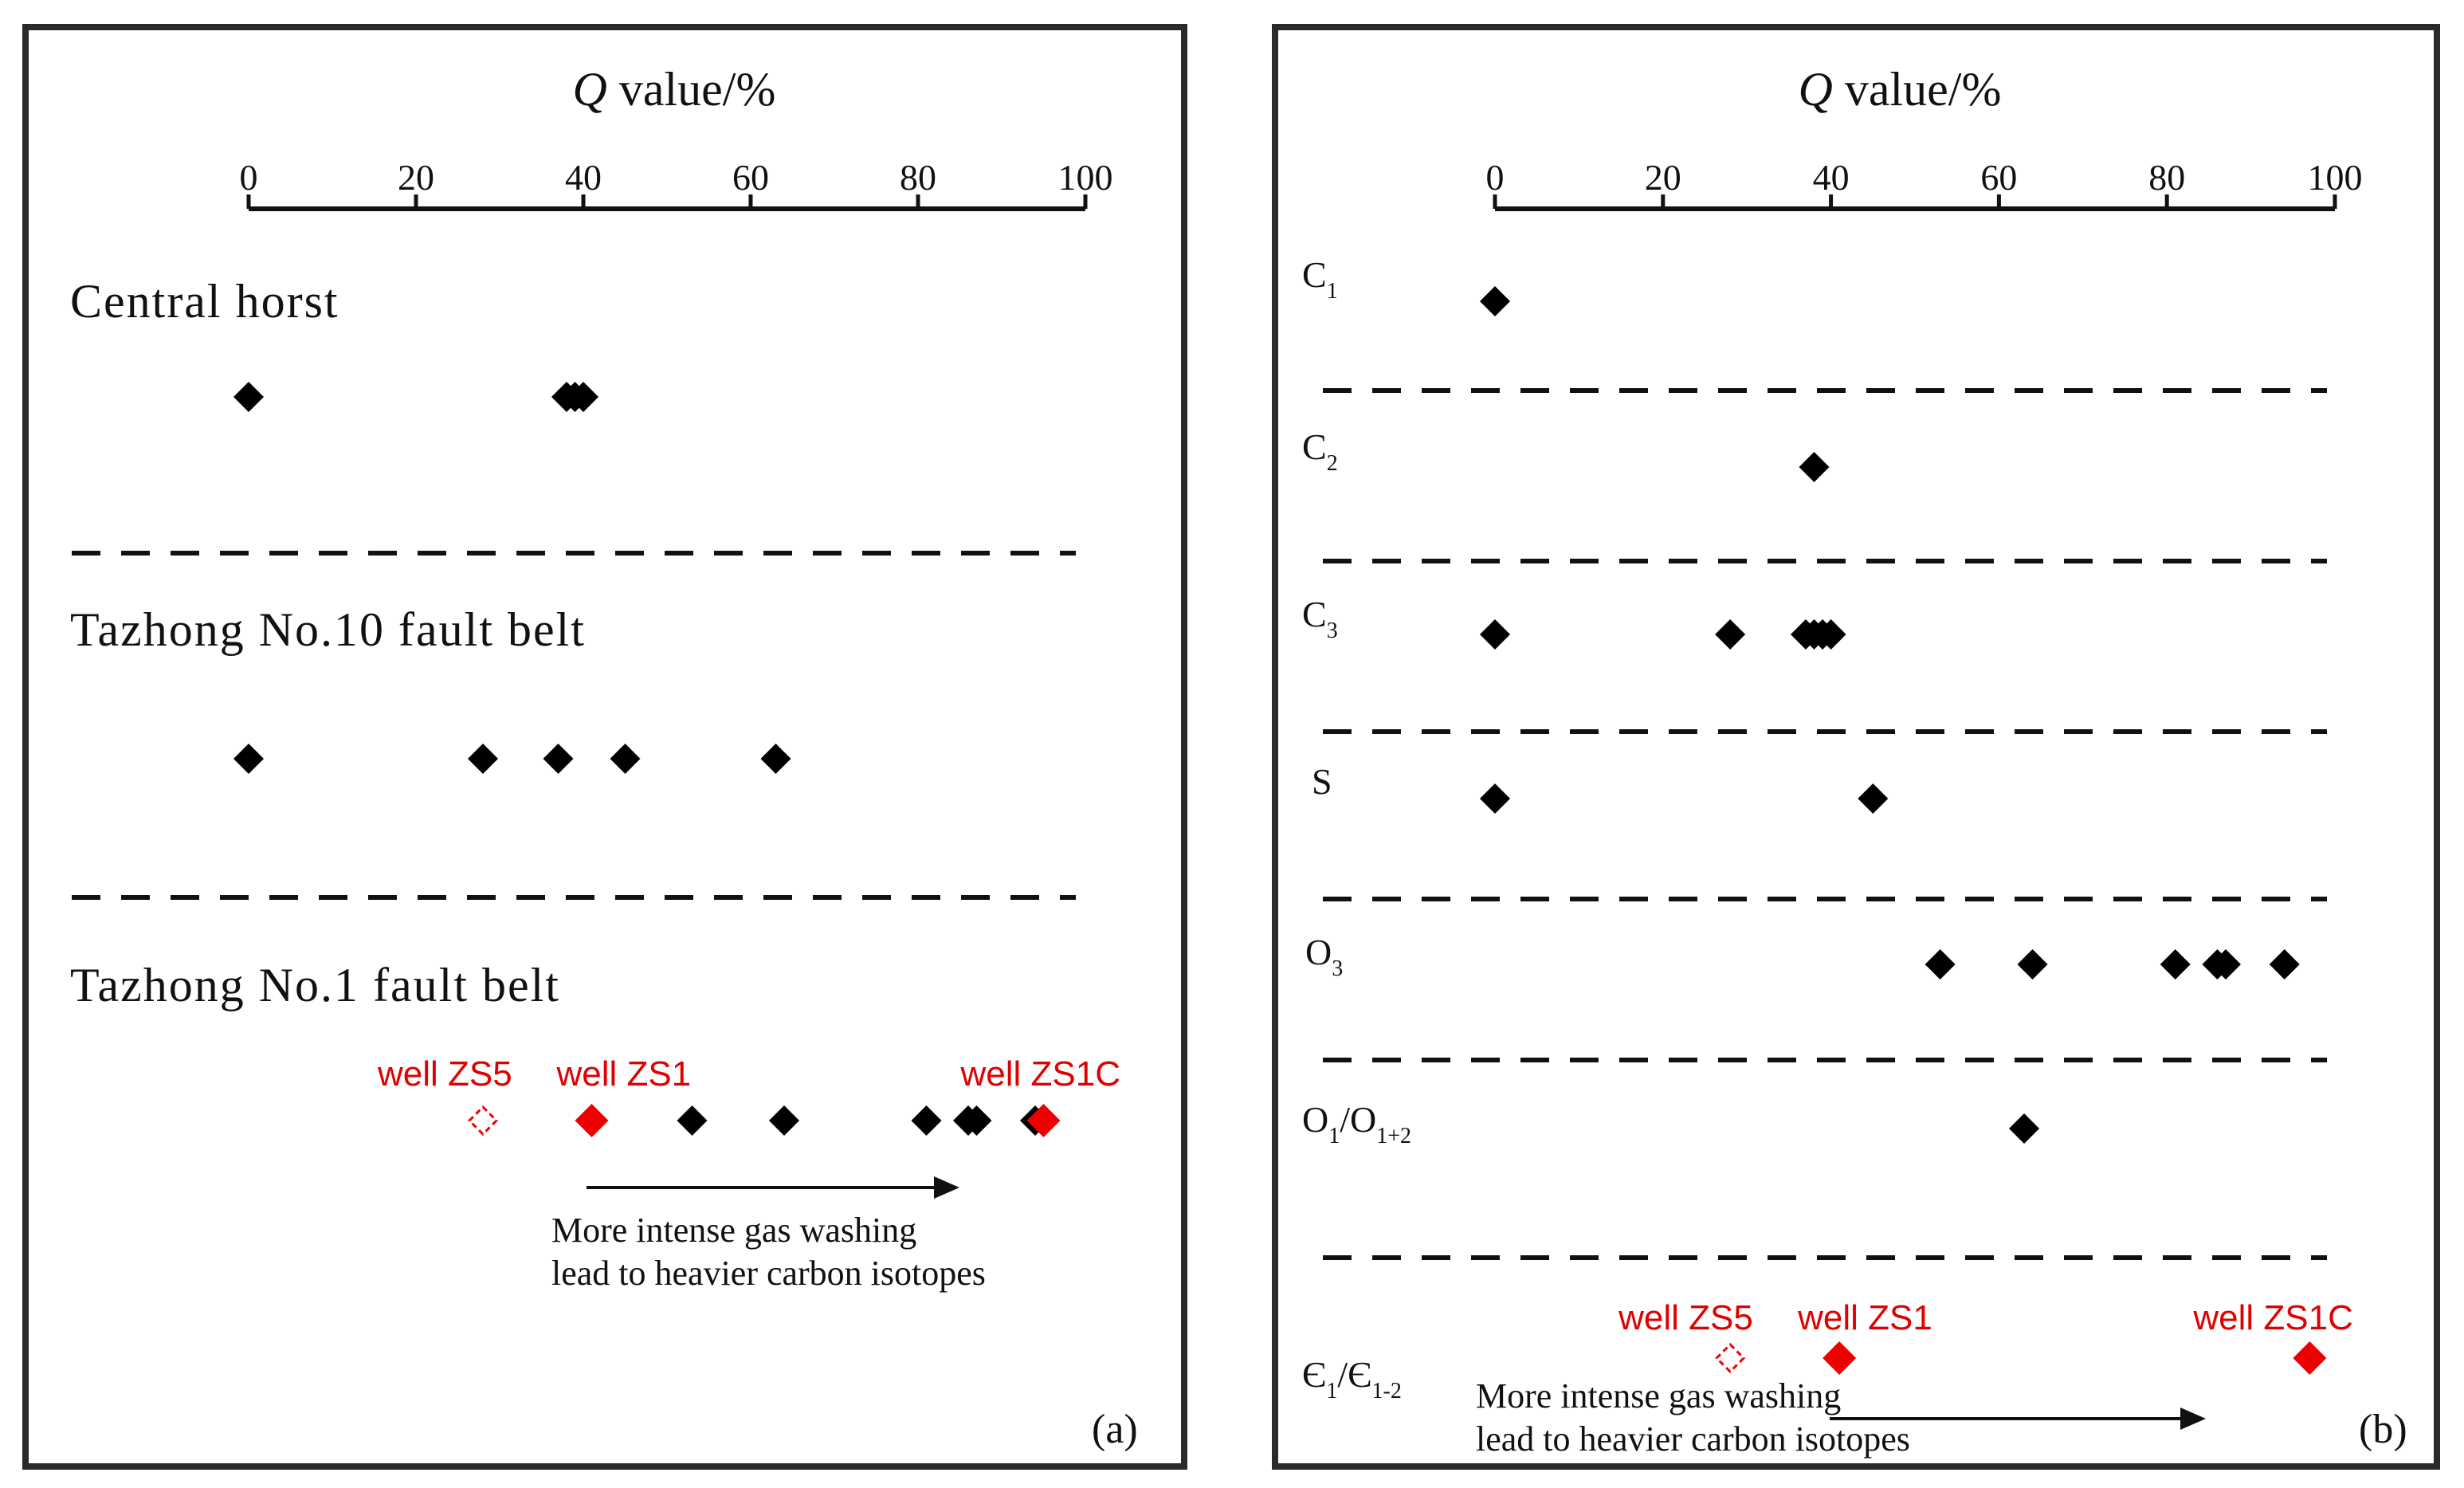  What do you see at coordinates (315, 985) in the screenshot?
I see `panel-a-group-label-tazhong-no1: Tazhong No.1 fault belt` at bounding box center [315, 985].